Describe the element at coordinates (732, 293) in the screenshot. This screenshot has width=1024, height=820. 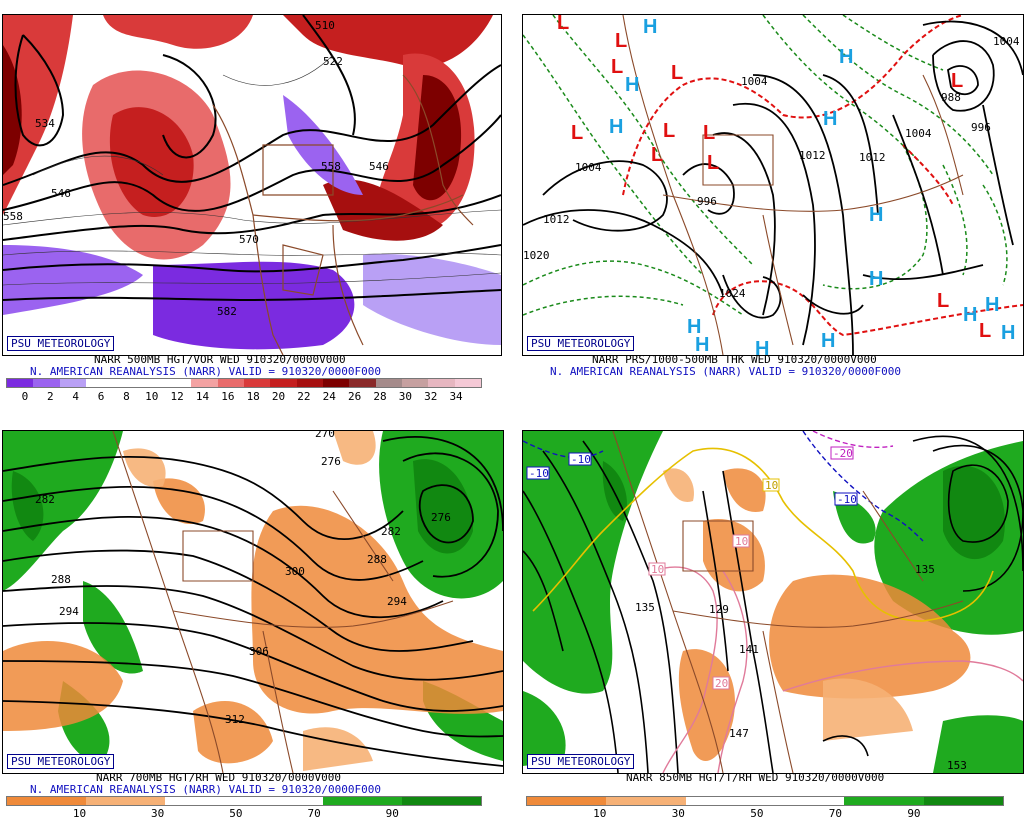
I see `svg-text: 1024` at that location.